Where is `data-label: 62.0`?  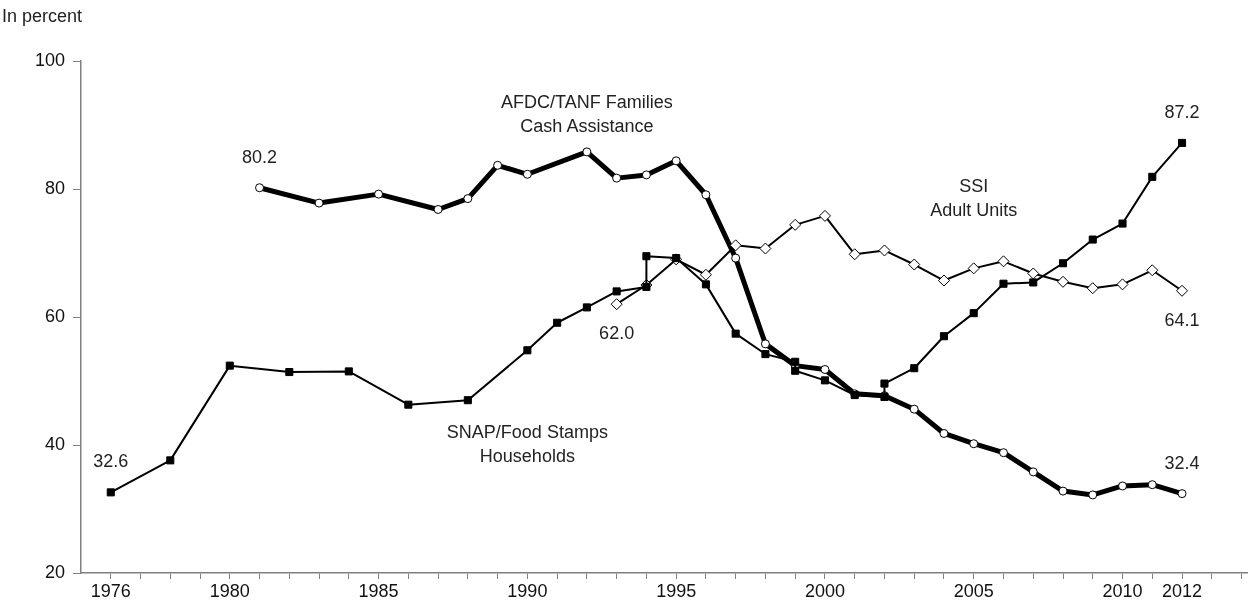 data-label: 62.0 is located at coordinates (617, 333).